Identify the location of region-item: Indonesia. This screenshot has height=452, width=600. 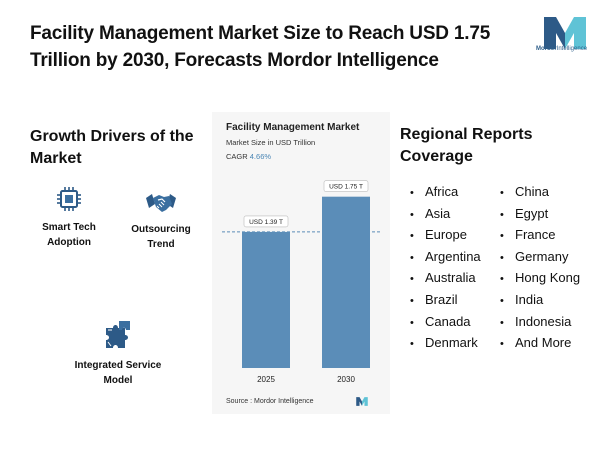
(540, 323).